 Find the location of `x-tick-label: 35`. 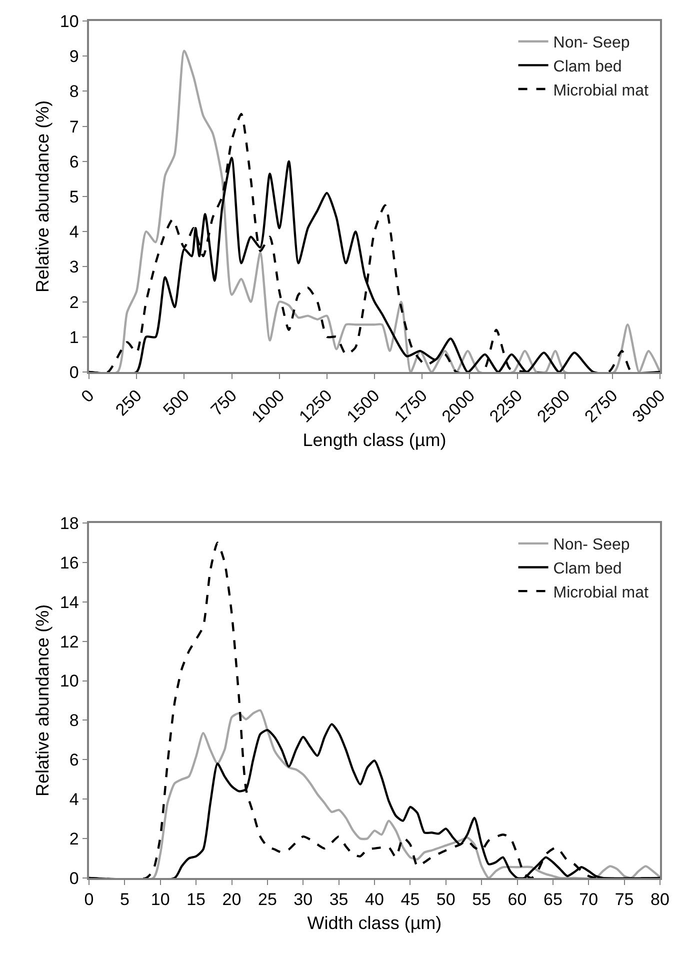

x-tick-label: 35 is located at coordinates (338, 900).